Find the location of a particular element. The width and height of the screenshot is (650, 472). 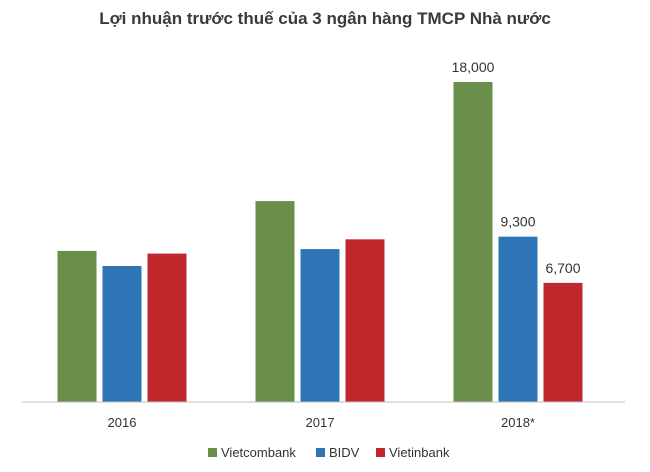

bar-vietcombank-2016 is located at coordinates (77, 326).